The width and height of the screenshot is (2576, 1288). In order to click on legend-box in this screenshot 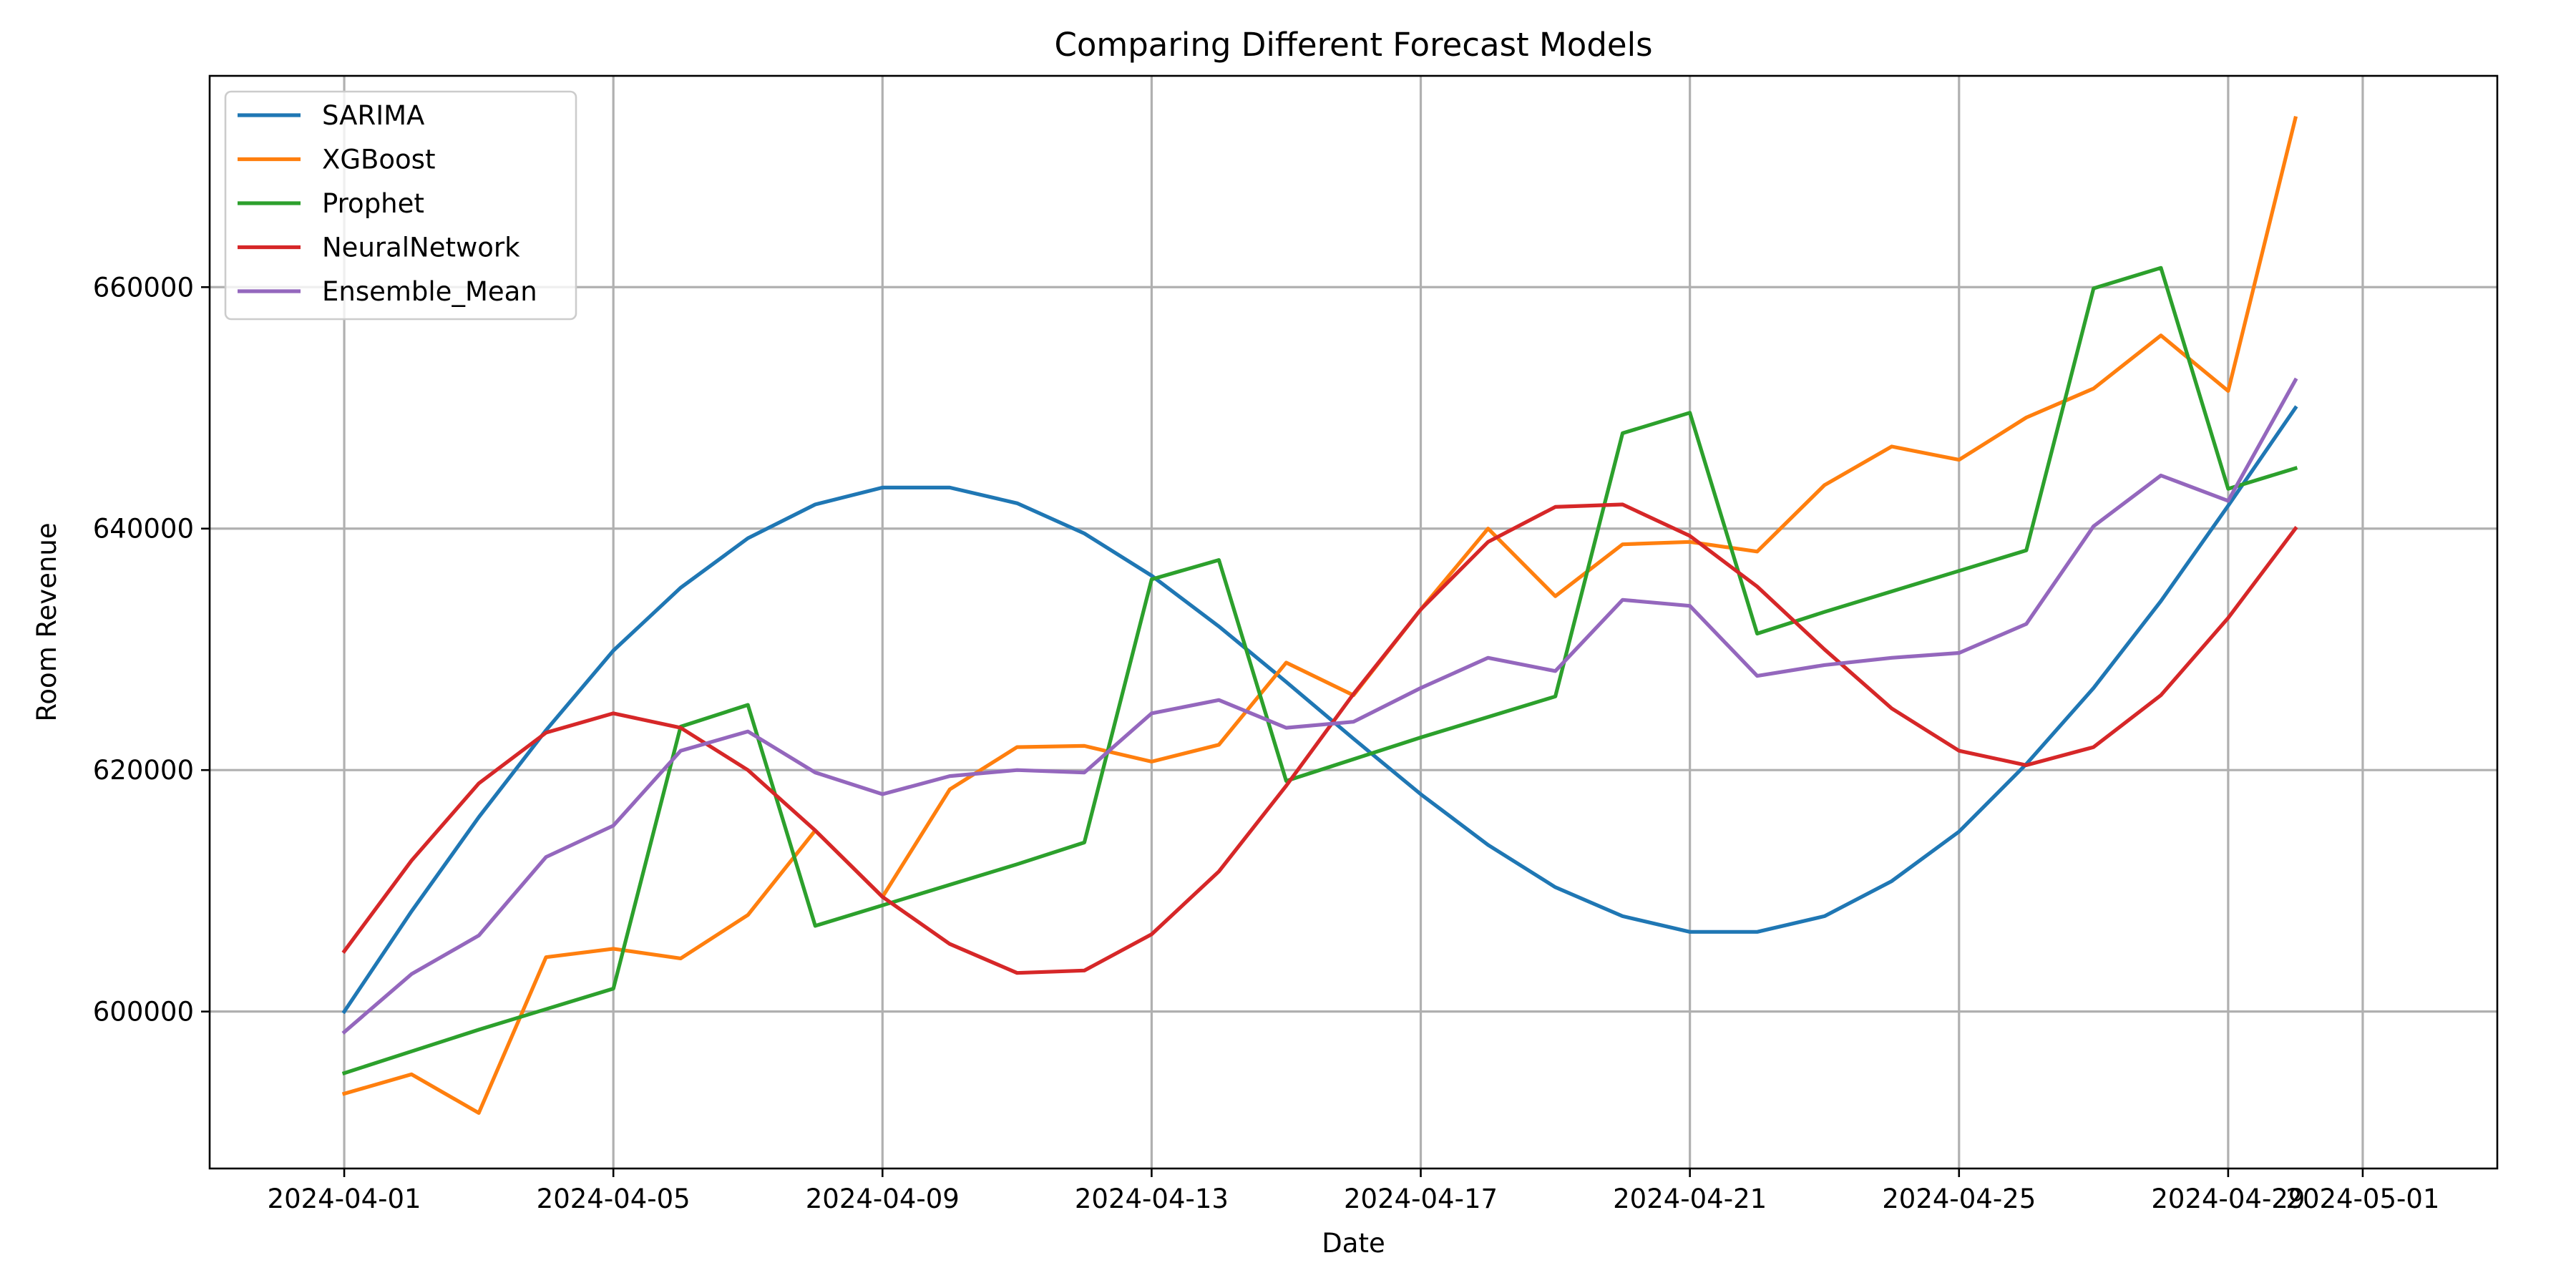, I will do `click(400, 205)`.